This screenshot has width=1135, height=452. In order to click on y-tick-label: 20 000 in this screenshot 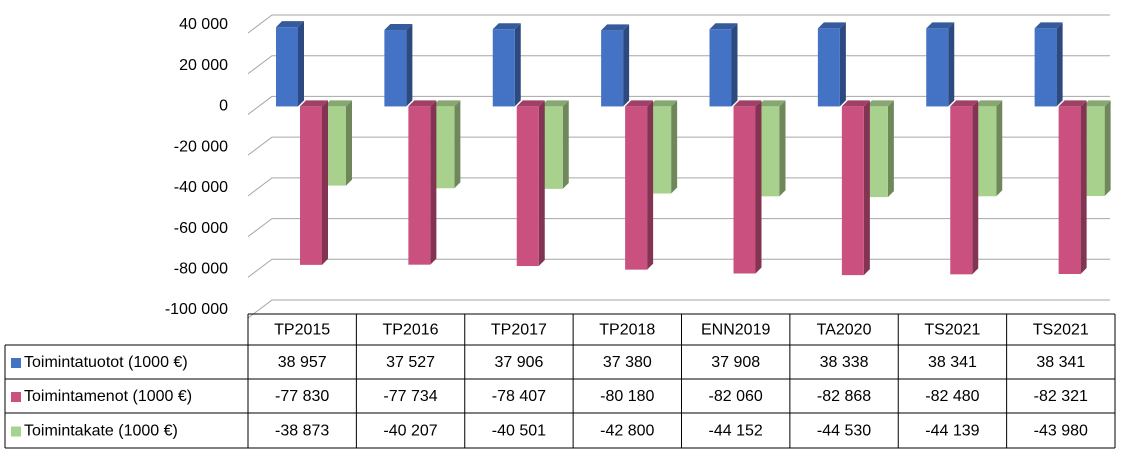, I will do `click(203, 65)`.